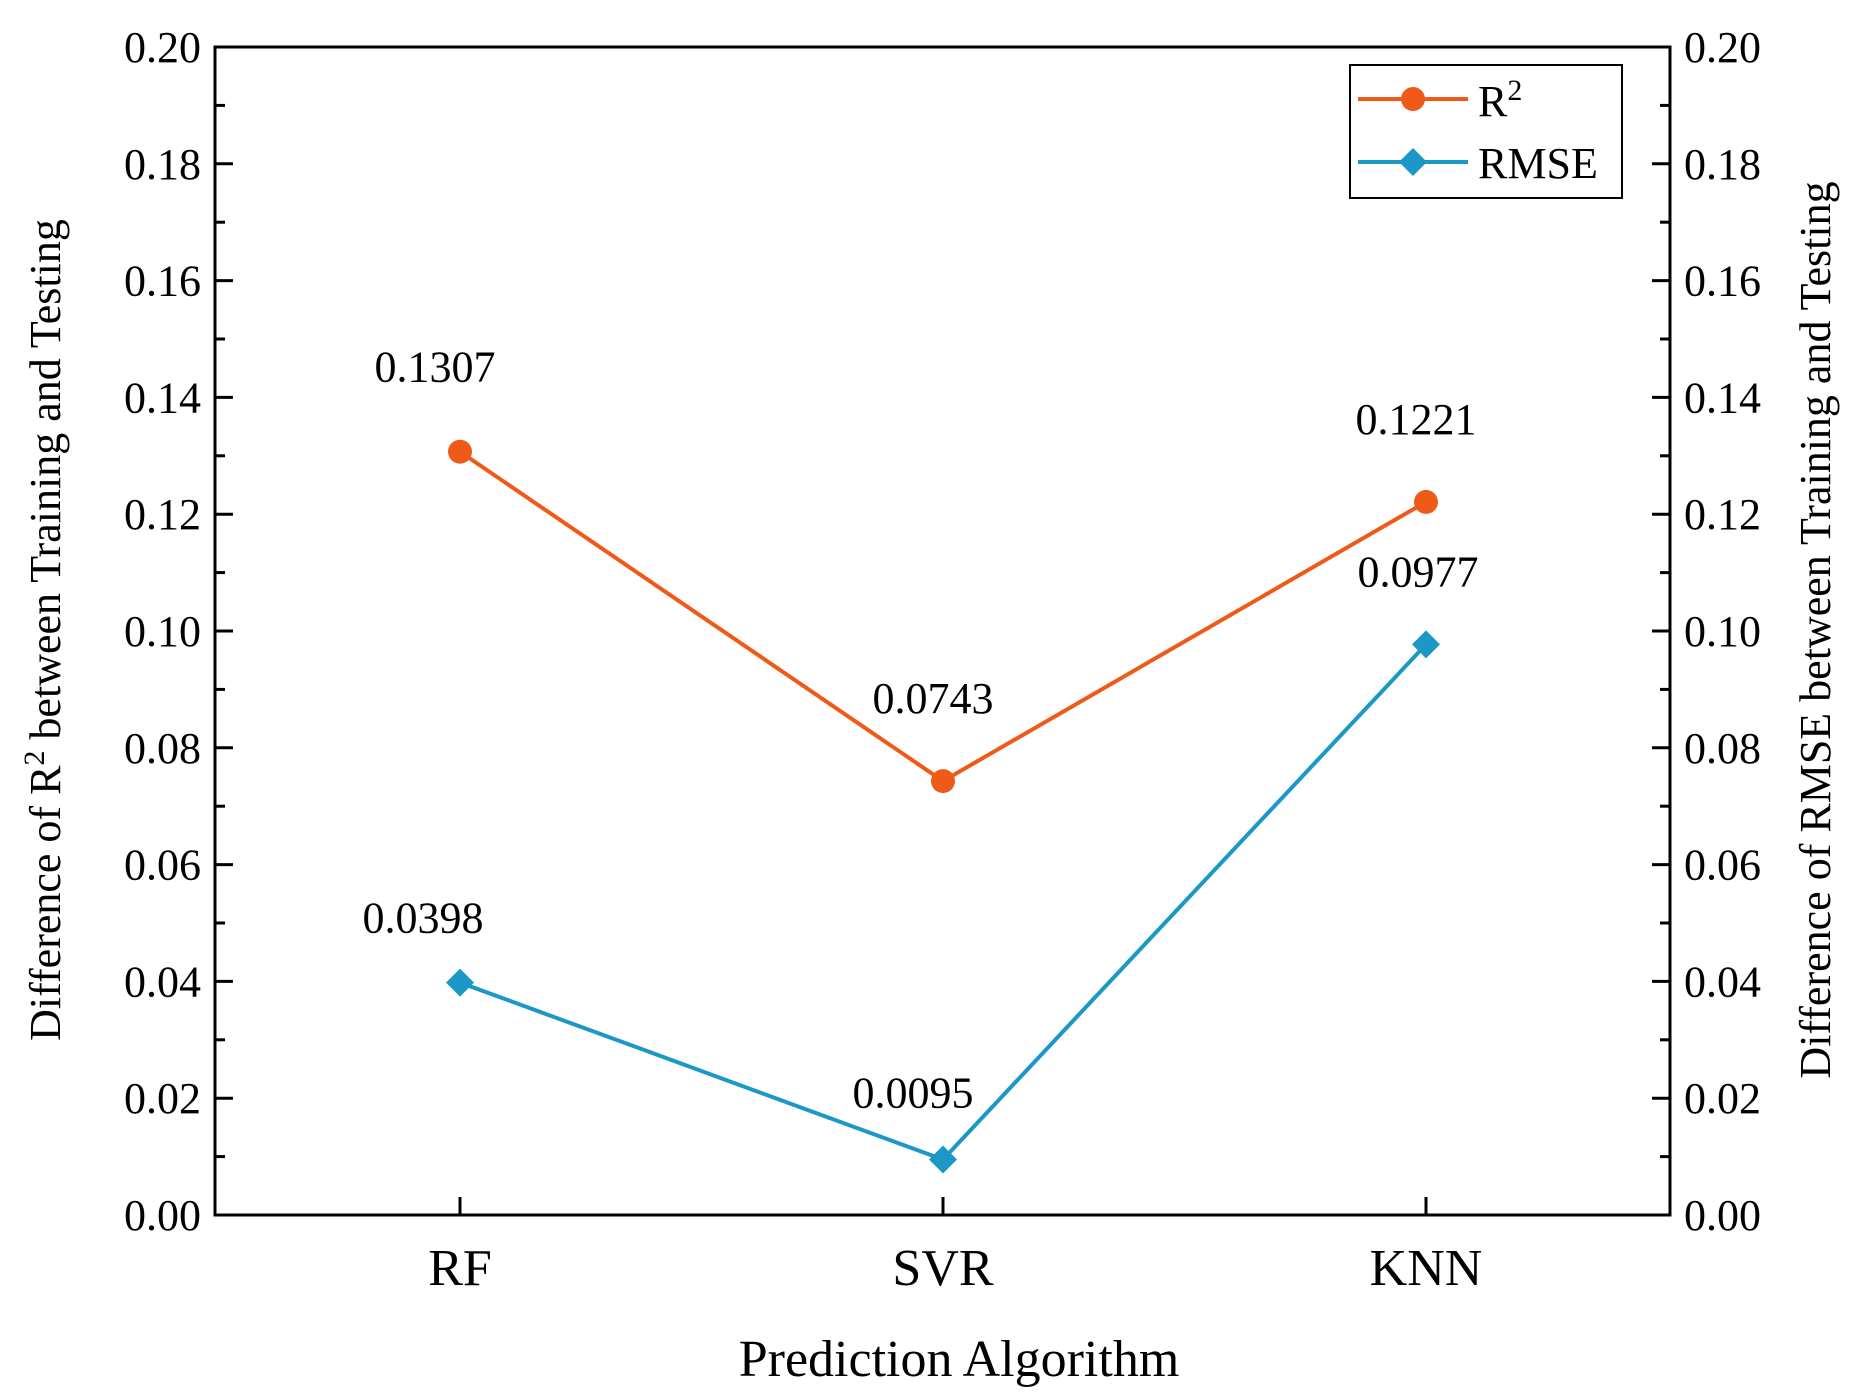 This screenshot has height=1395, width=1861. What do you see at coordinates (1426, 1268) in the screenshot?
I see `x-tick-label-knn: KNN` at bounding box center [1426, 1268].